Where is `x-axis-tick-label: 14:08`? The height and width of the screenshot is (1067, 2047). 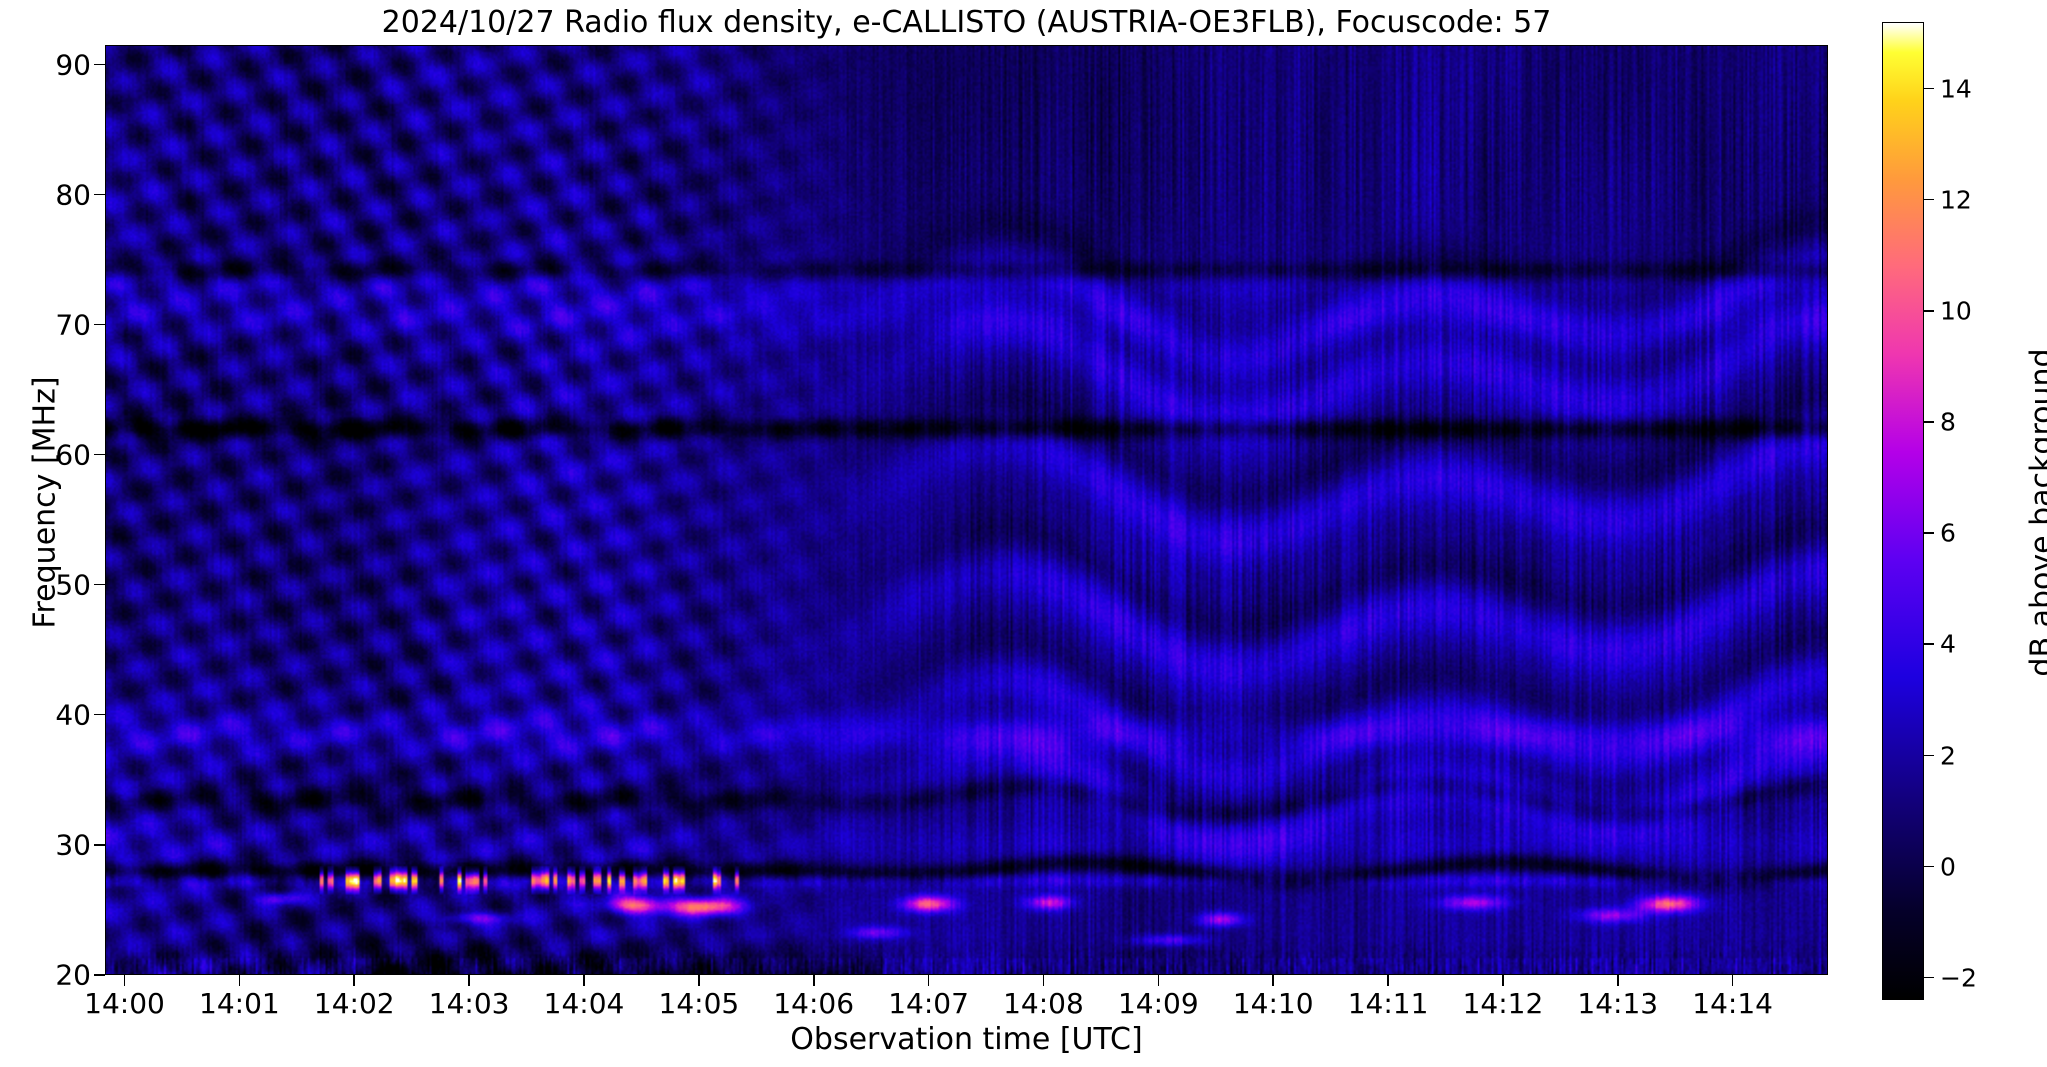
x-axis-tick-label: 14:08 is located at coordinates (1043, 1003).